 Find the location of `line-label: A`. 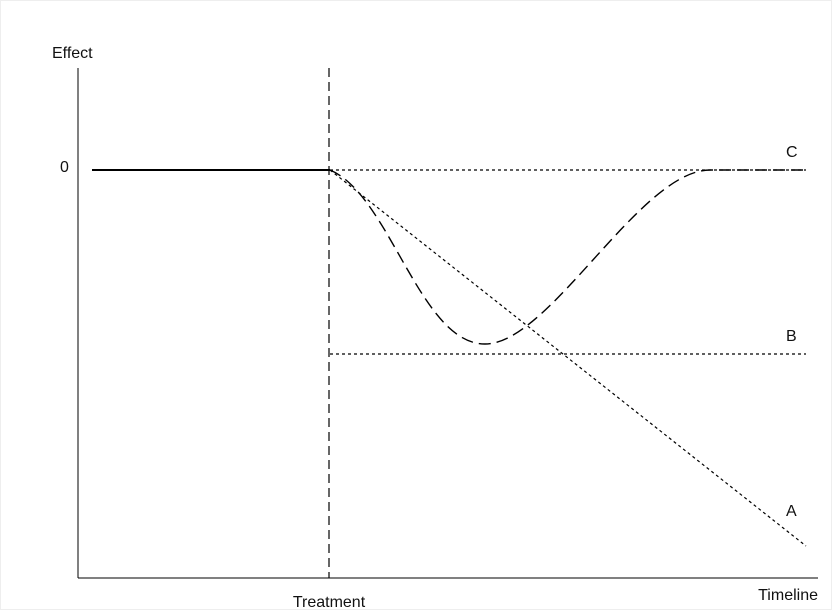

line-label: A is located at coordinates (791, 511).